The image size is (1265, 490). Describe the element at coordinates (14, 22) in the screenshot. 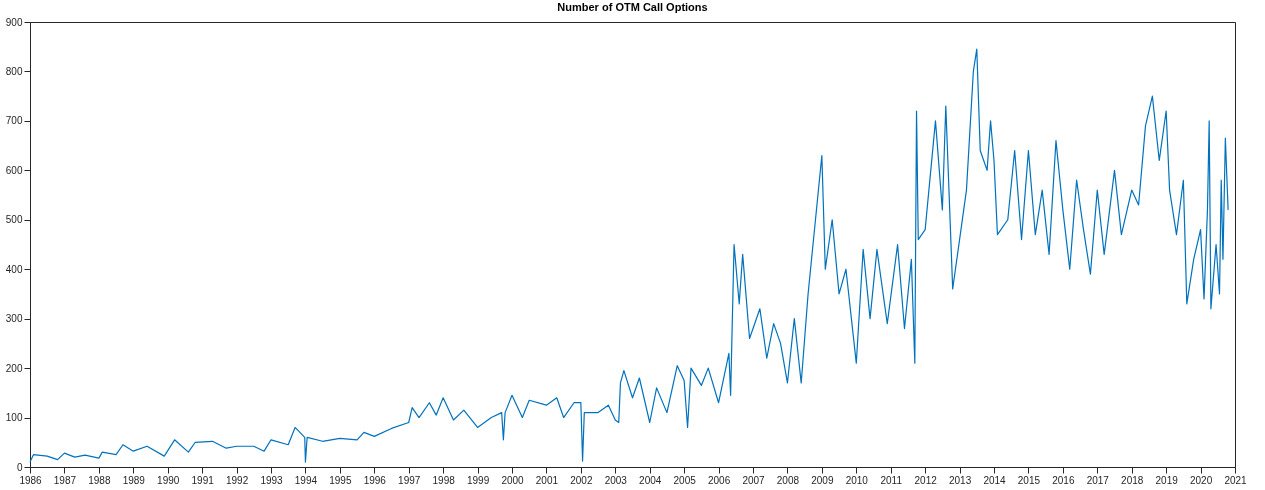

I see `y-tick-label: 900` at that location.